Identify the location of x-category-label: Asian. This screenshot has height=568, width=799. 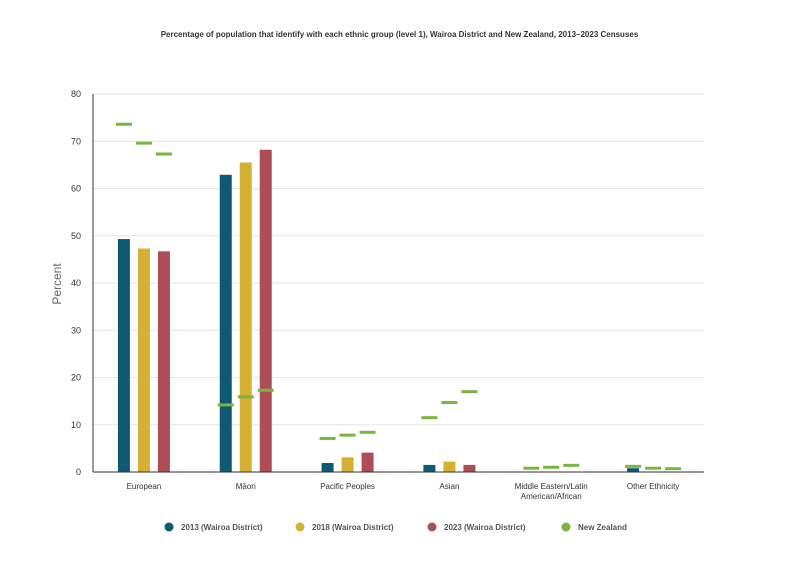
(449, 486).